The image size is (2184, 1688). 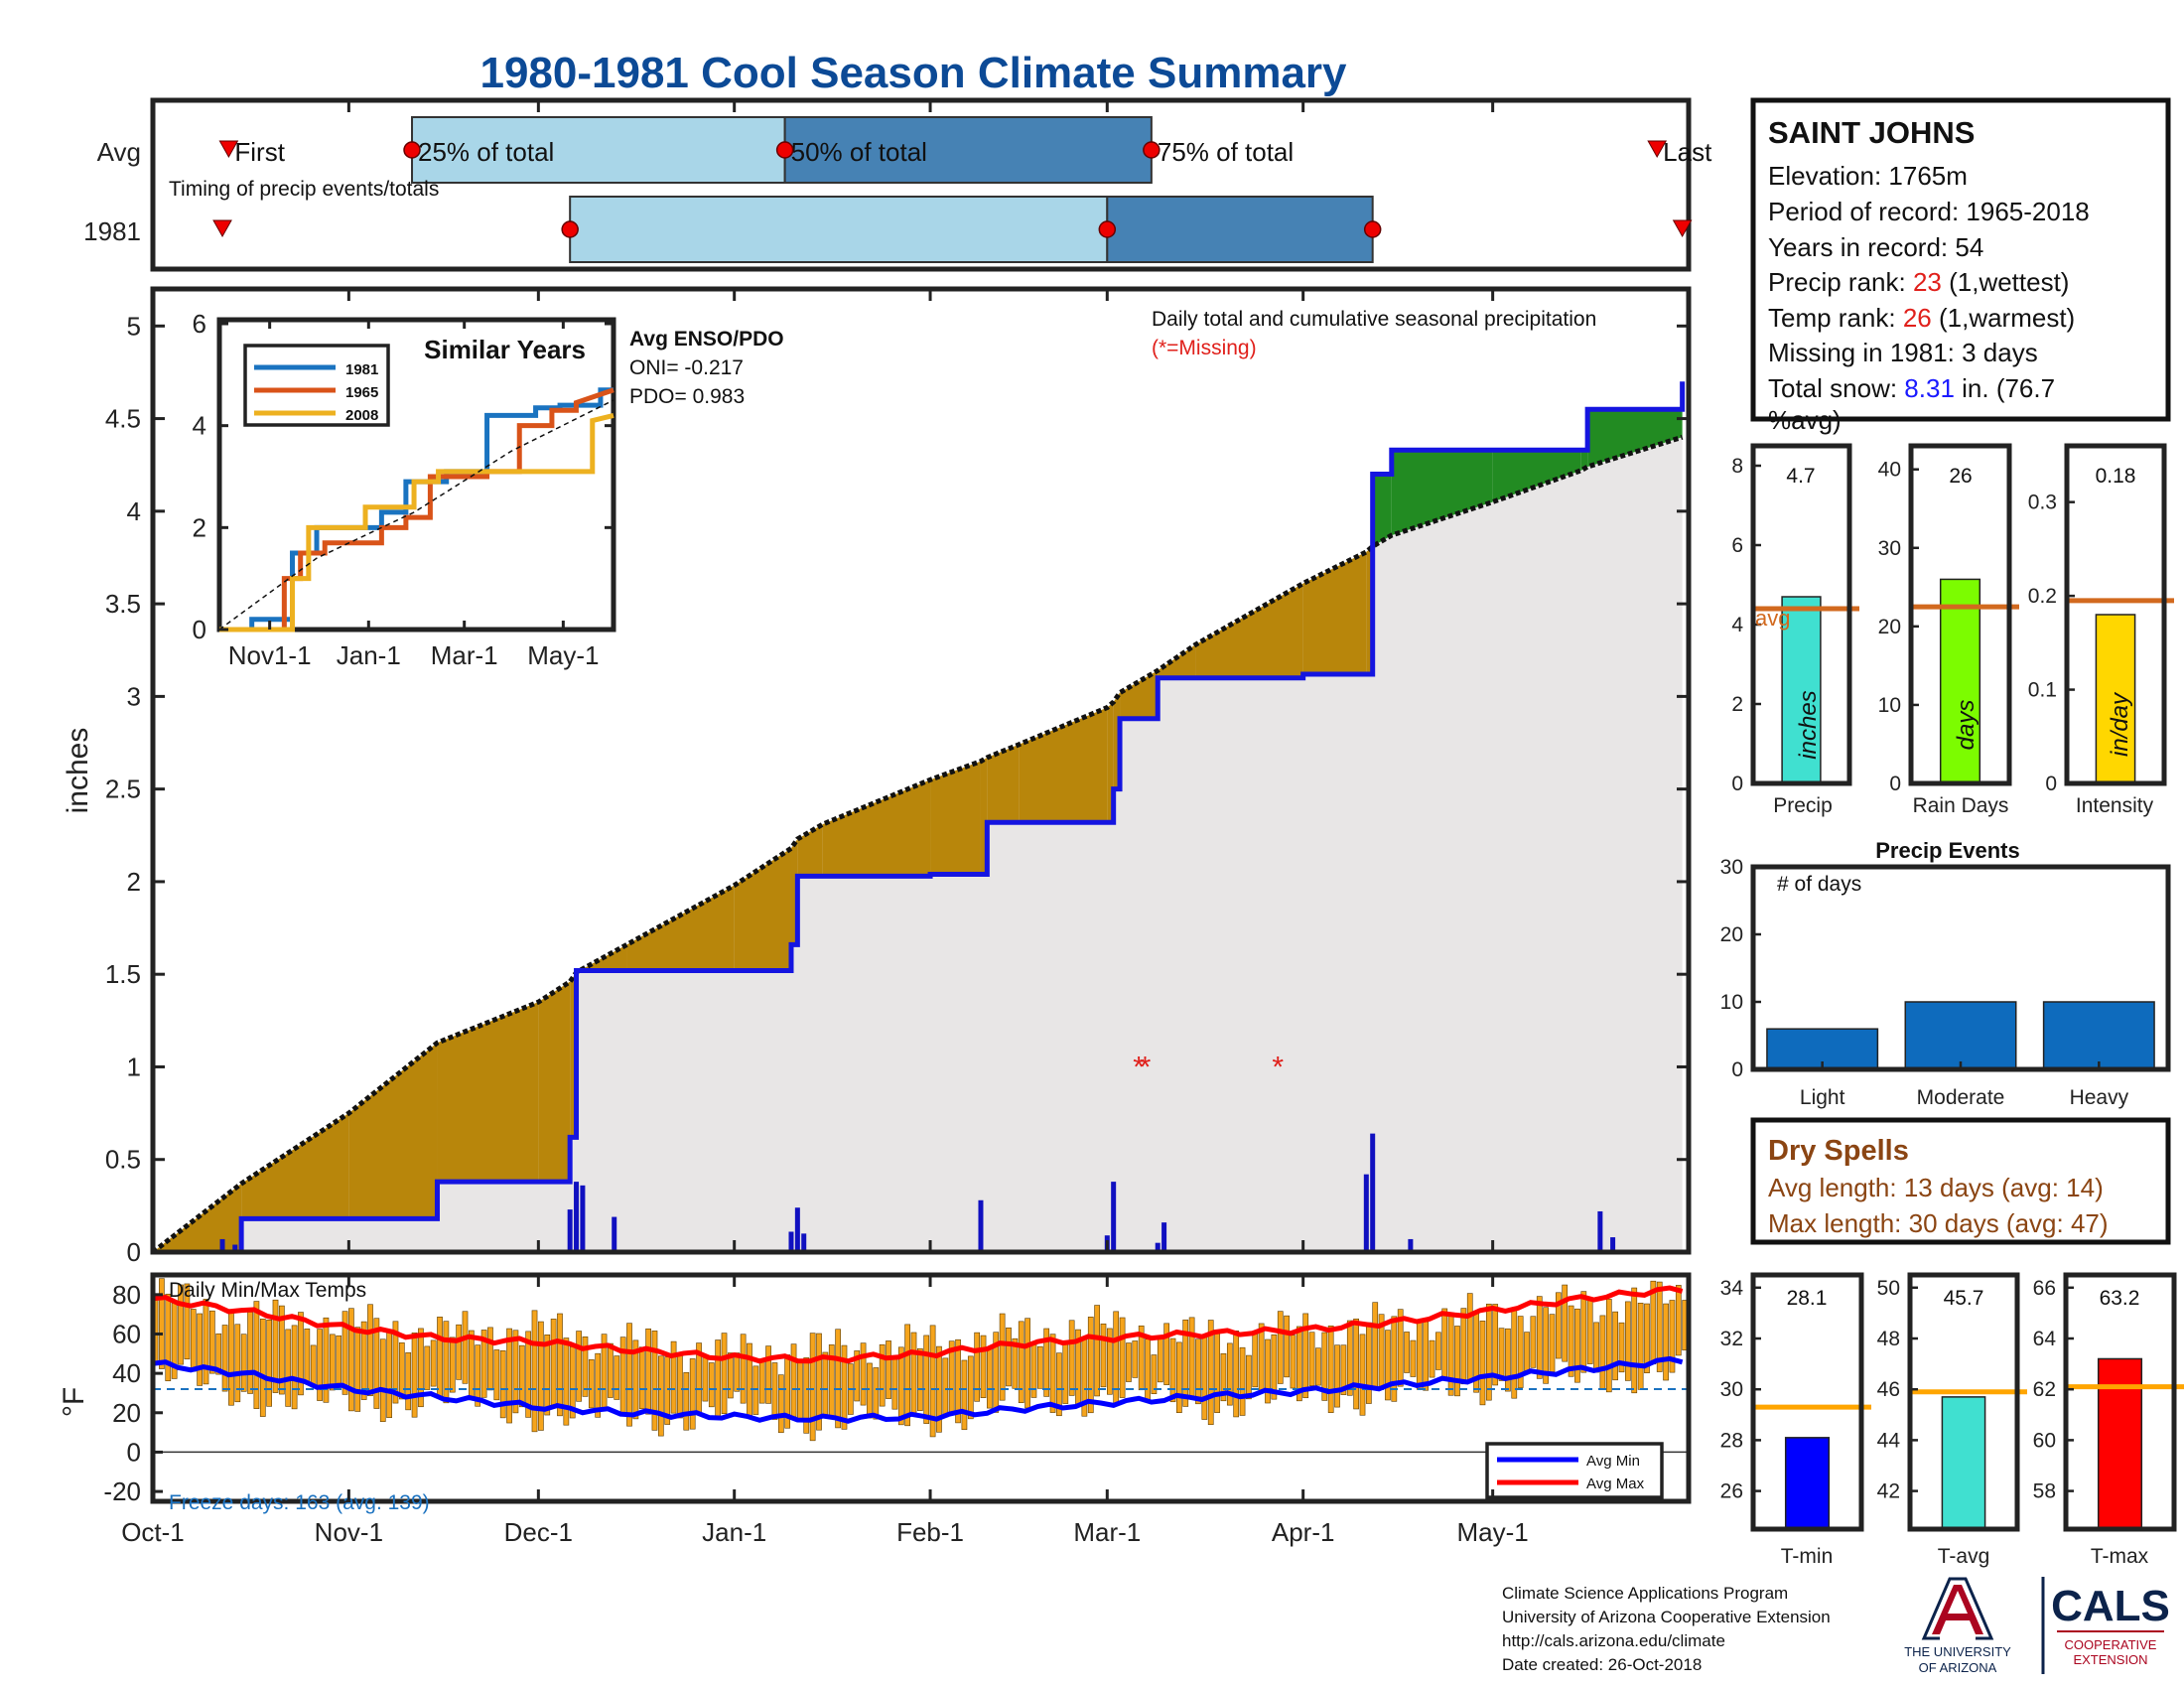 I want to click on precip-summary-ytick-label-3: 6, so click(x=1737, y=545).